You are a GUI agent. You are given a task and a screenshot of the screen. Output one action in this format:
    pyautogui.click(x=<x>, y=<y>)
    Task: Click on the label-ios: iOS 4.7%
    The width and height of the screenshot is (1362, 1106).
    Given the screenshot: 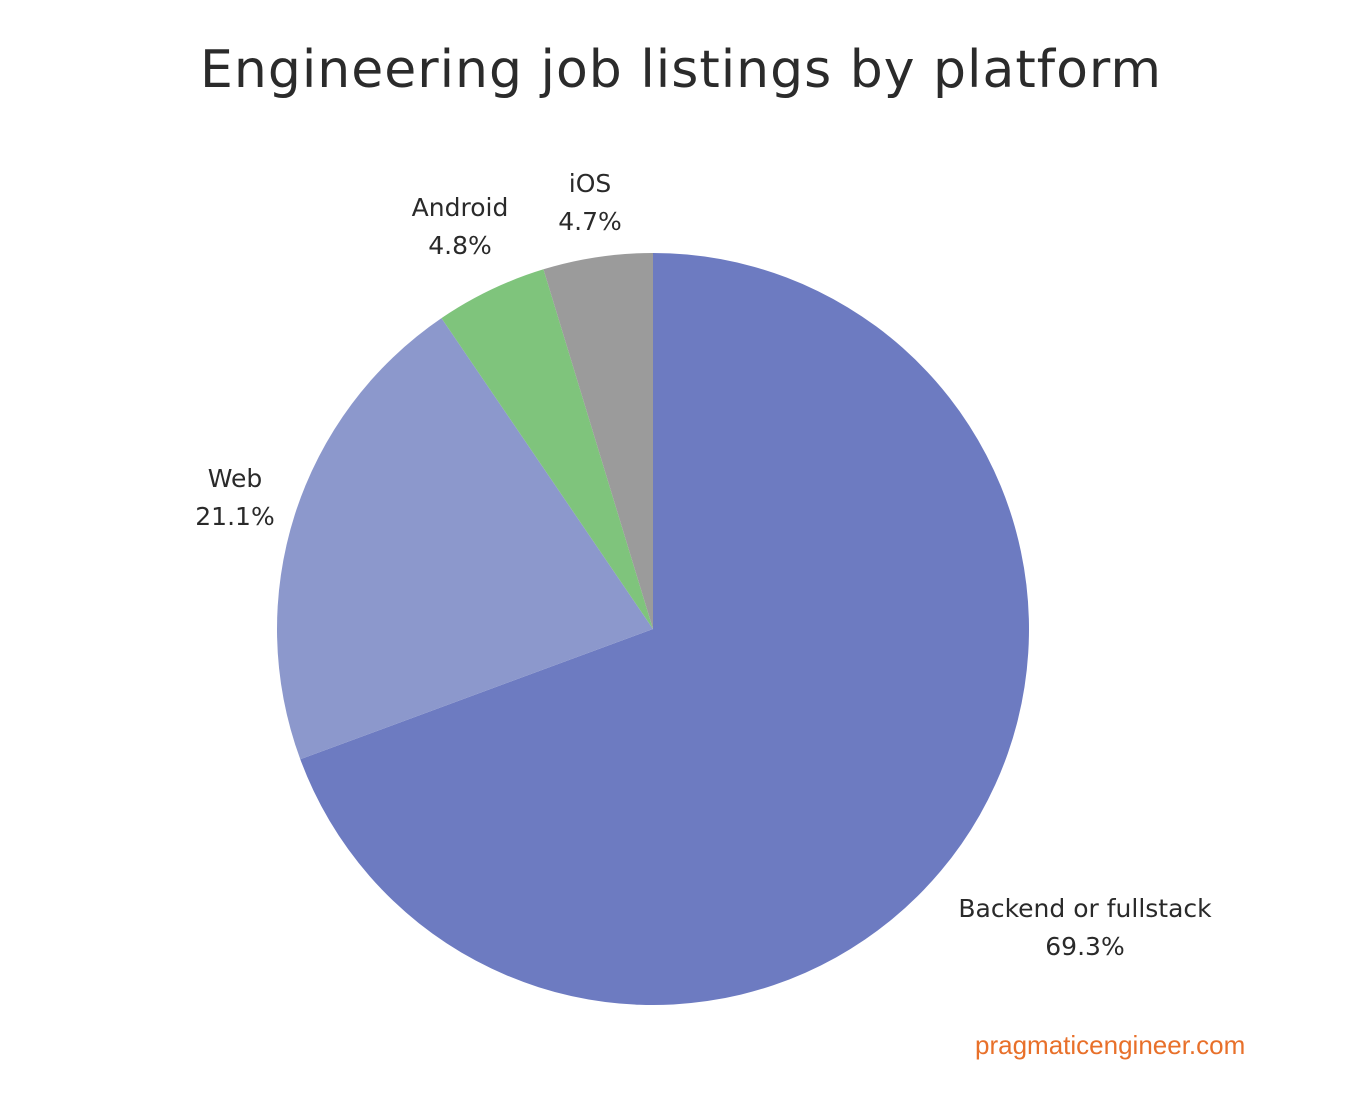 What is the action you would take?
    pyautogui.click(x=590, y=202)
    